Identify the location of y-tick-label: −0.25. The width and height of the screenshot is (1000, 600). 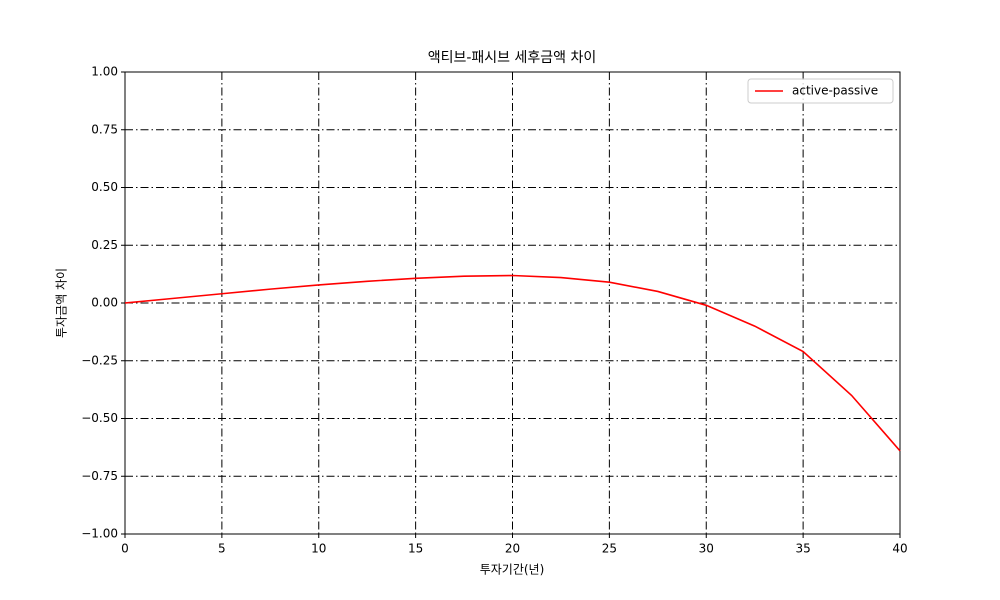
(99, 360).